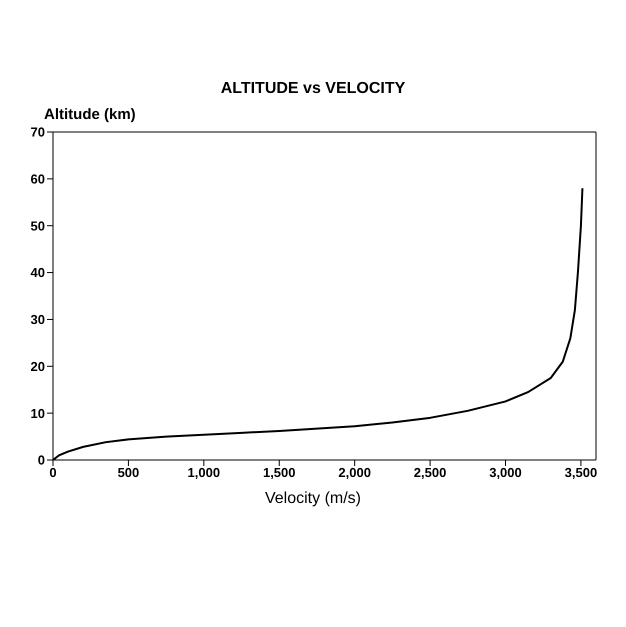  I want to click on y-tick-label: 20, so click(37, 366).